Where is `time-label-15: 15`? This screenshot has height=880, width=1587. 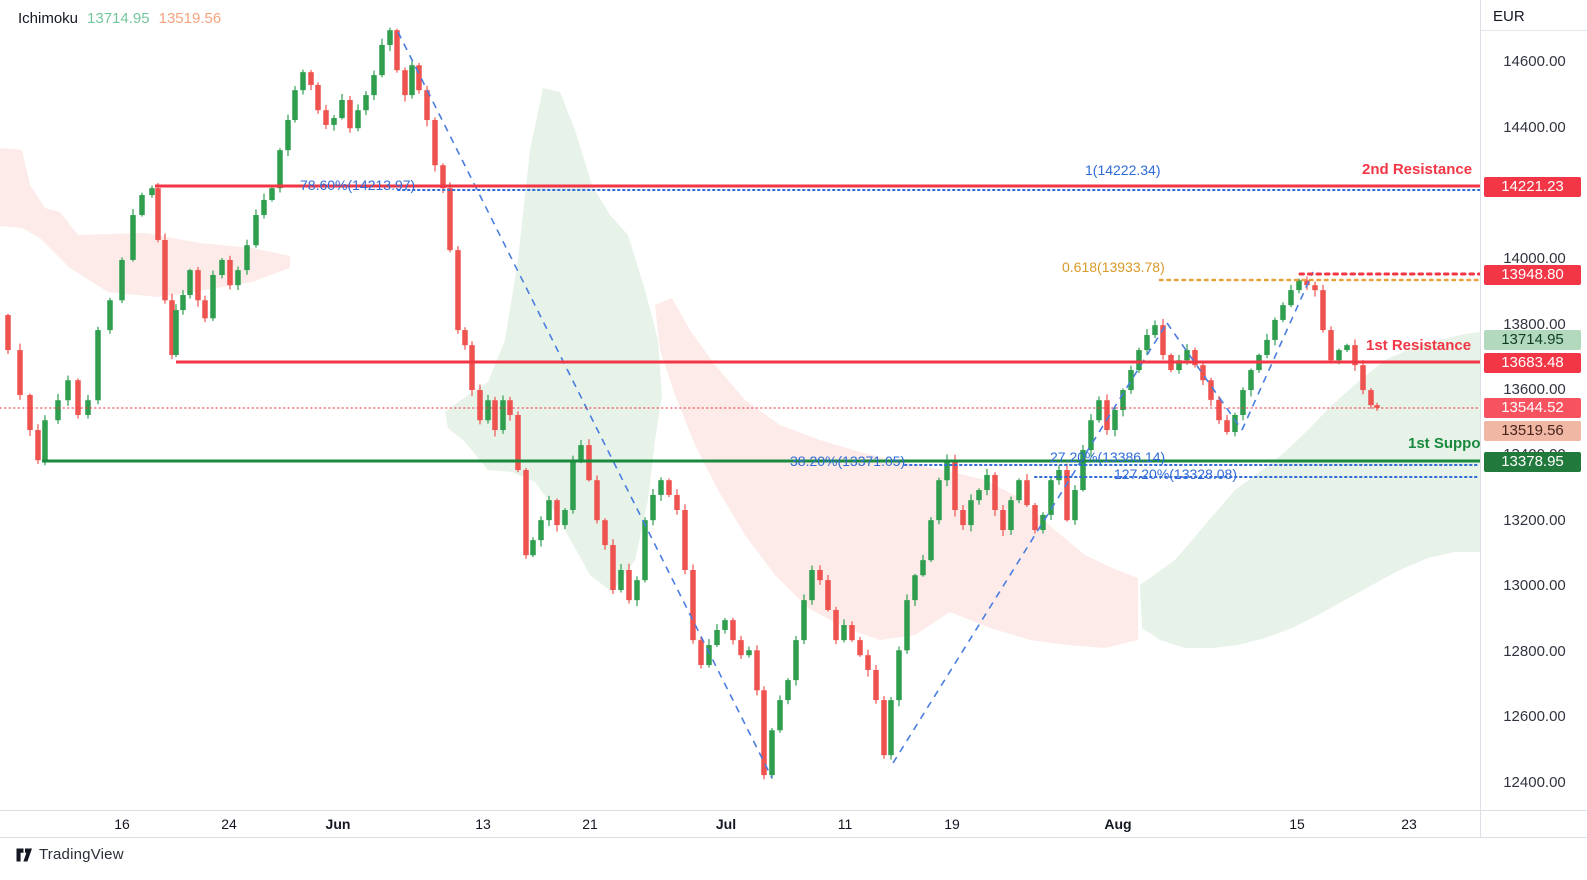
time-label-15: 15 is located at coordinates (1297, 824).